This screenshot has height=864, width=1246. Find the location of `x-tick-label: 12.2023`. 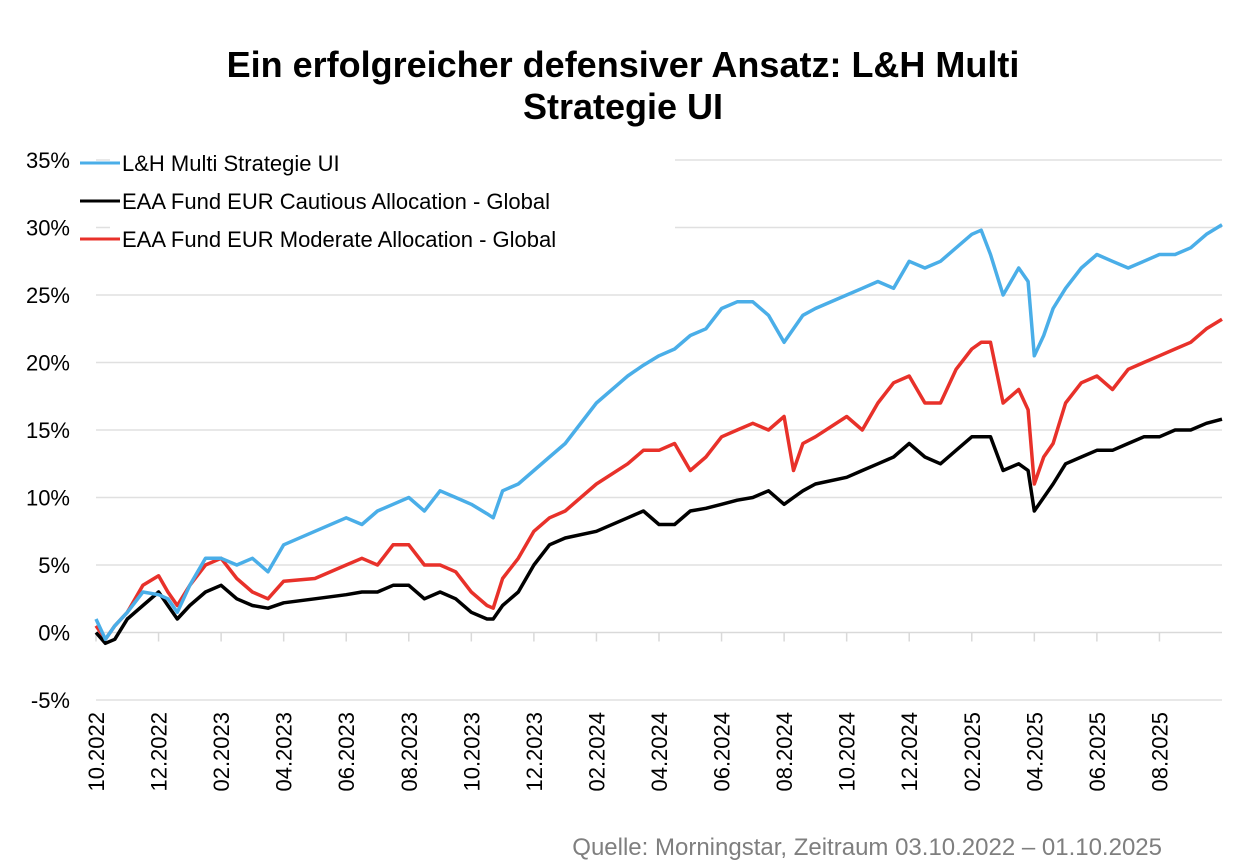

x-tick-label: 12.2023 is located at coordinates (534, 752).